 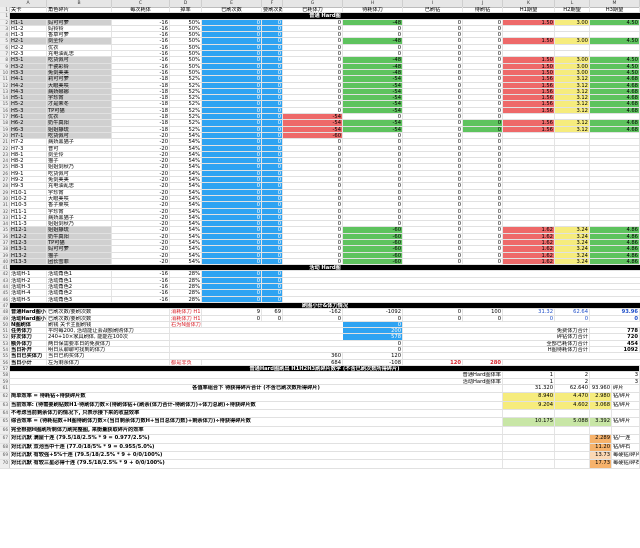 I want to click on calc-value-cell: 454, so click(x=615, y=343).